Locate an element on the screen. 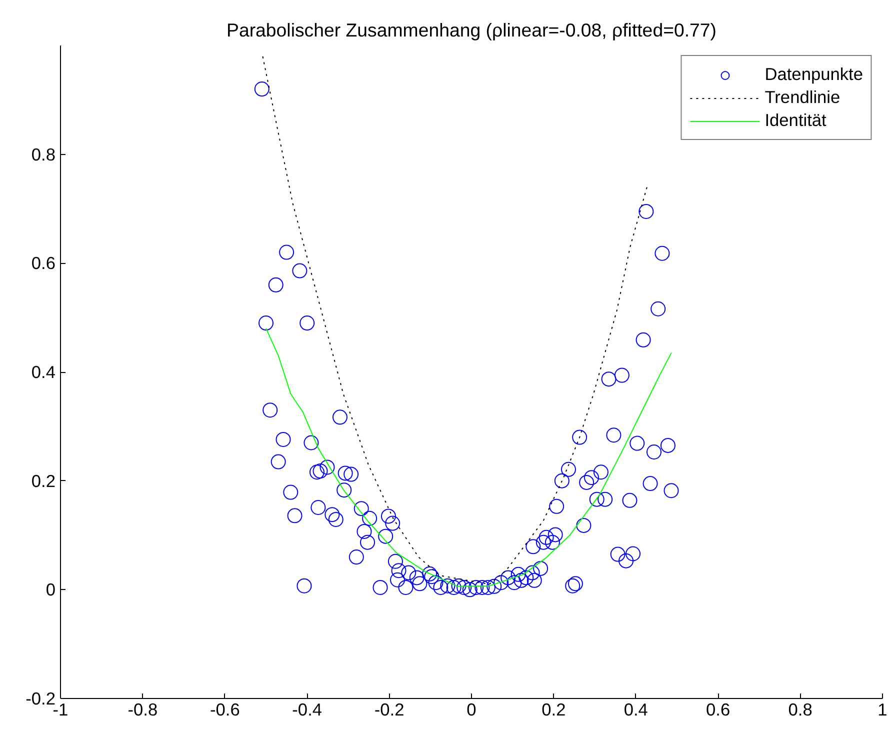  y-tick-label: 0.6 is located at coordinates (43, 263).